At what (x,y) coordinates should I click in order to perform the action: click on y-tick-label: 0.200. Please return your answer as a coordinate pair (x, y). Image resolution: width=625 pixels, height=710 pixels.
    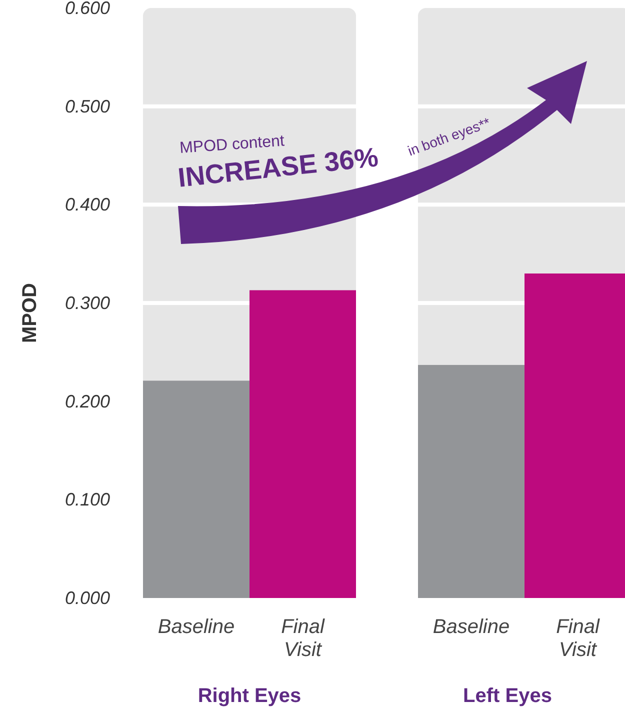
    Looking at the image, I should click on (87, 401).